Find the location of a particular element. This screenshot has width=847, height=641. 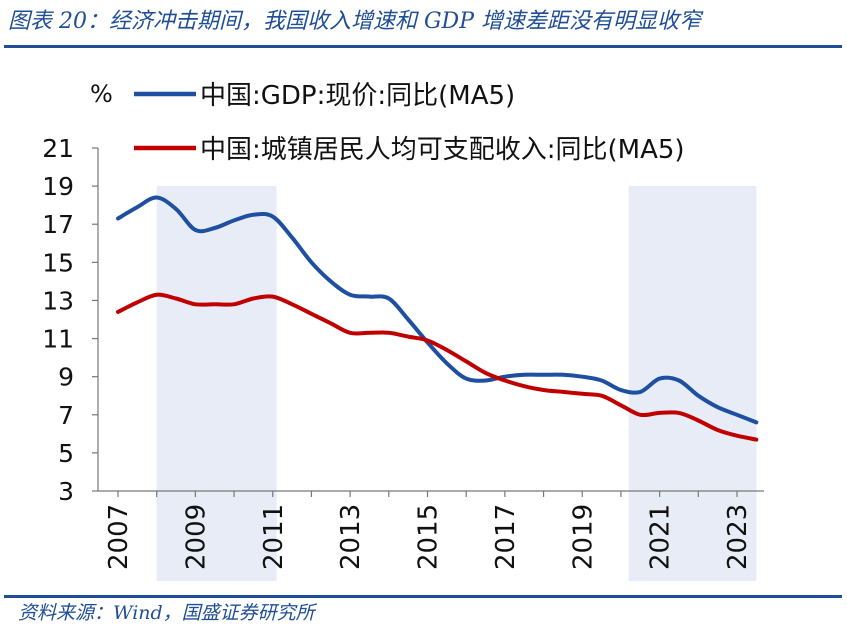

y-tick-label: 21 is located at coordinates (58, 148).